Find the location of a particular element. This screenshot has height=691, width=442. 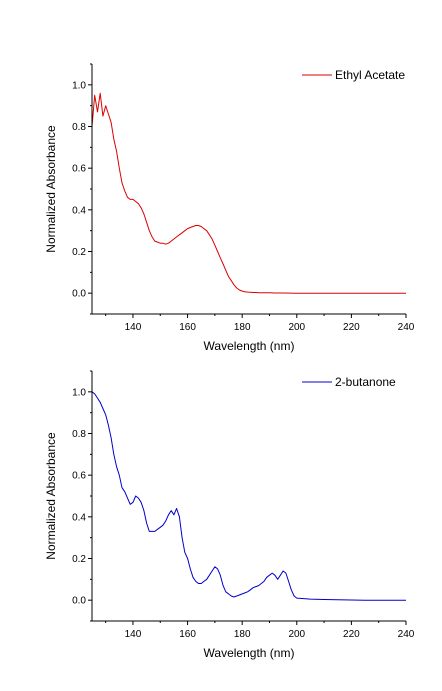

legend: 2-butanone is located at coordinates (349, 382).